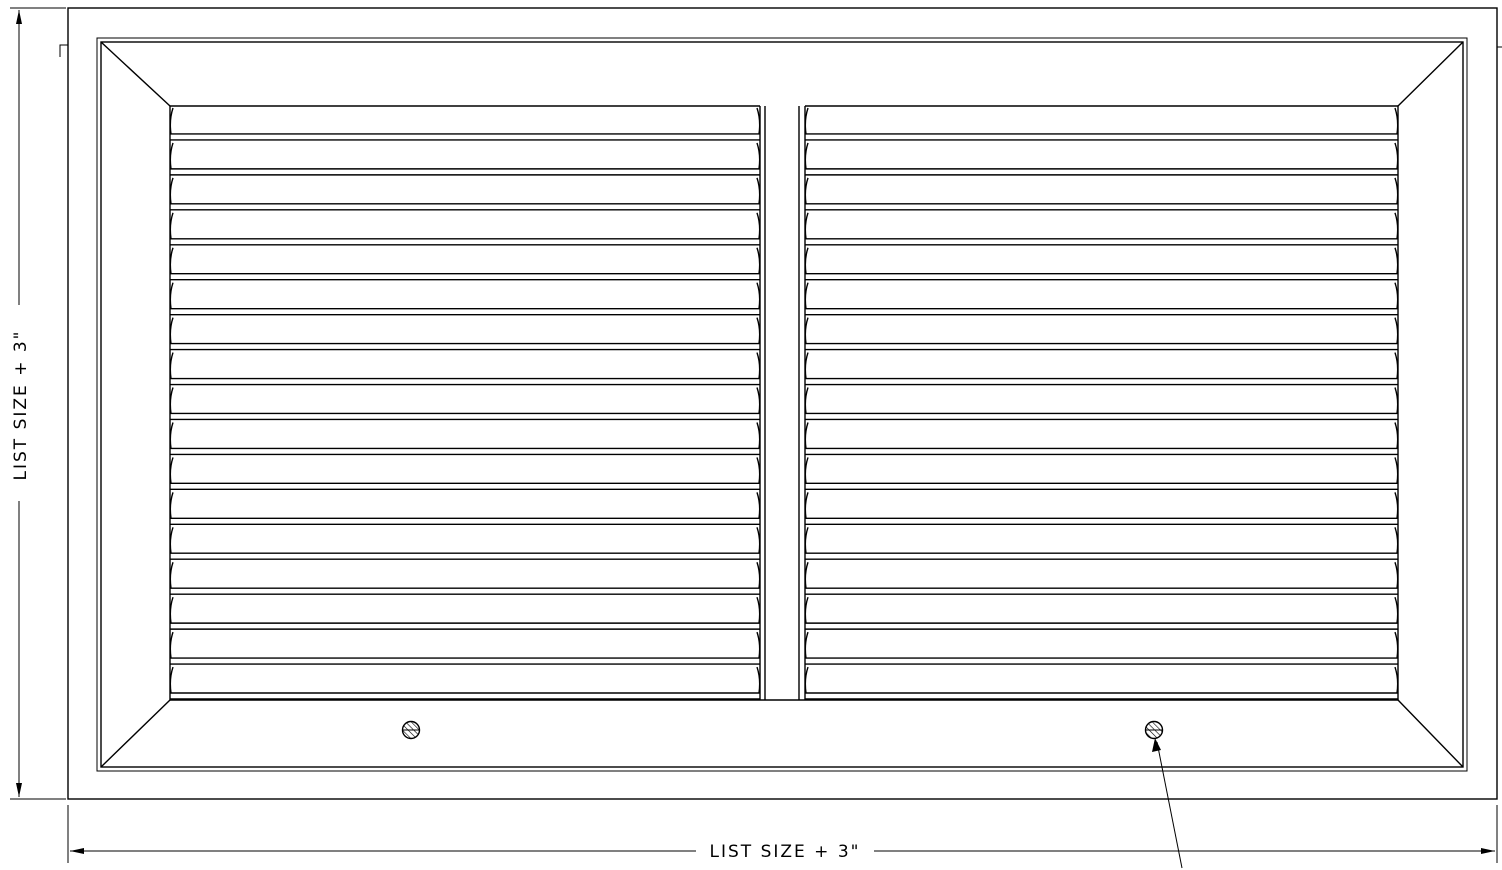 The image size is (1502, 870). Describe the element at coordinates (1167, 803) in the screenshot. I see `leader-arrow` at that location.